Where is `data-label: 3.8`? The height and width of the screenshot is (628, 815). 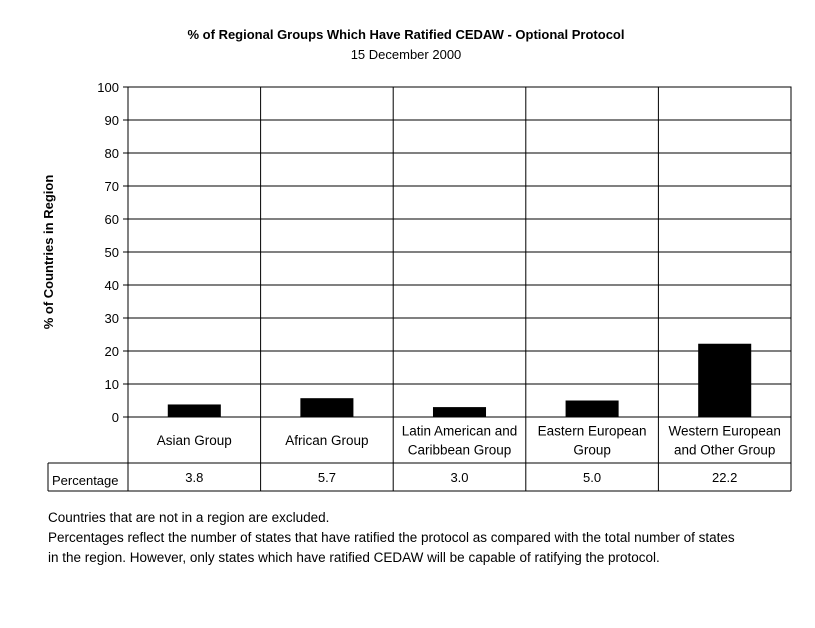 data-label: 3.8 is located at coordinates (194, 477).